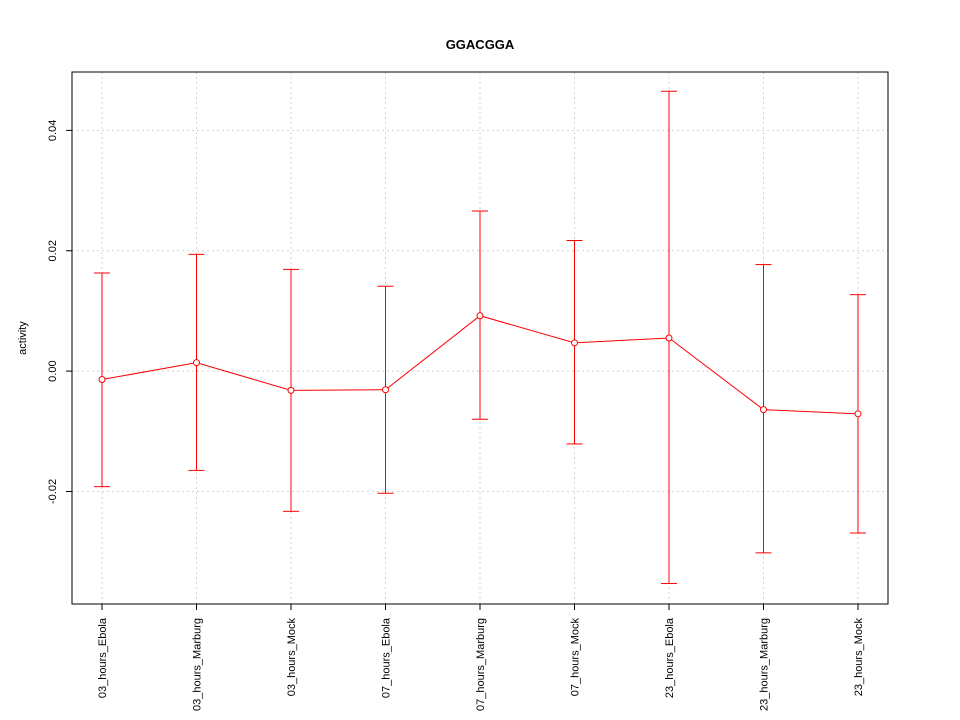 Image resolution: width=960 pixels, height=720 pixels. What do you see at coordinates (292, 657) in the screenshot?
I see `x-tick-label: 03_hours_Mock` at bounding box center [292, 657].